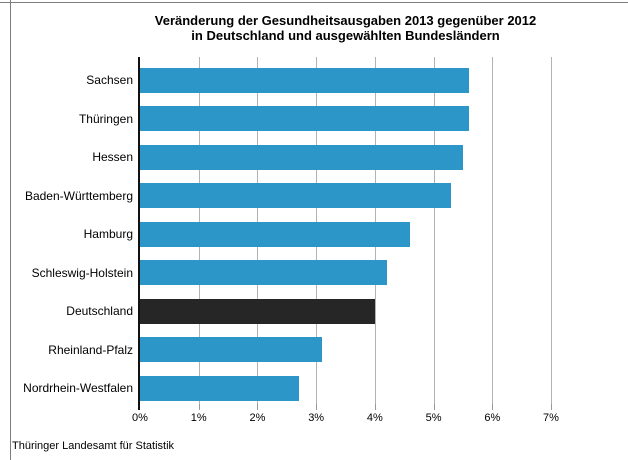 The width and height of the screenshot is (628, 460). I want to click on xtick-label-1%: 1%, so click(198, 418).